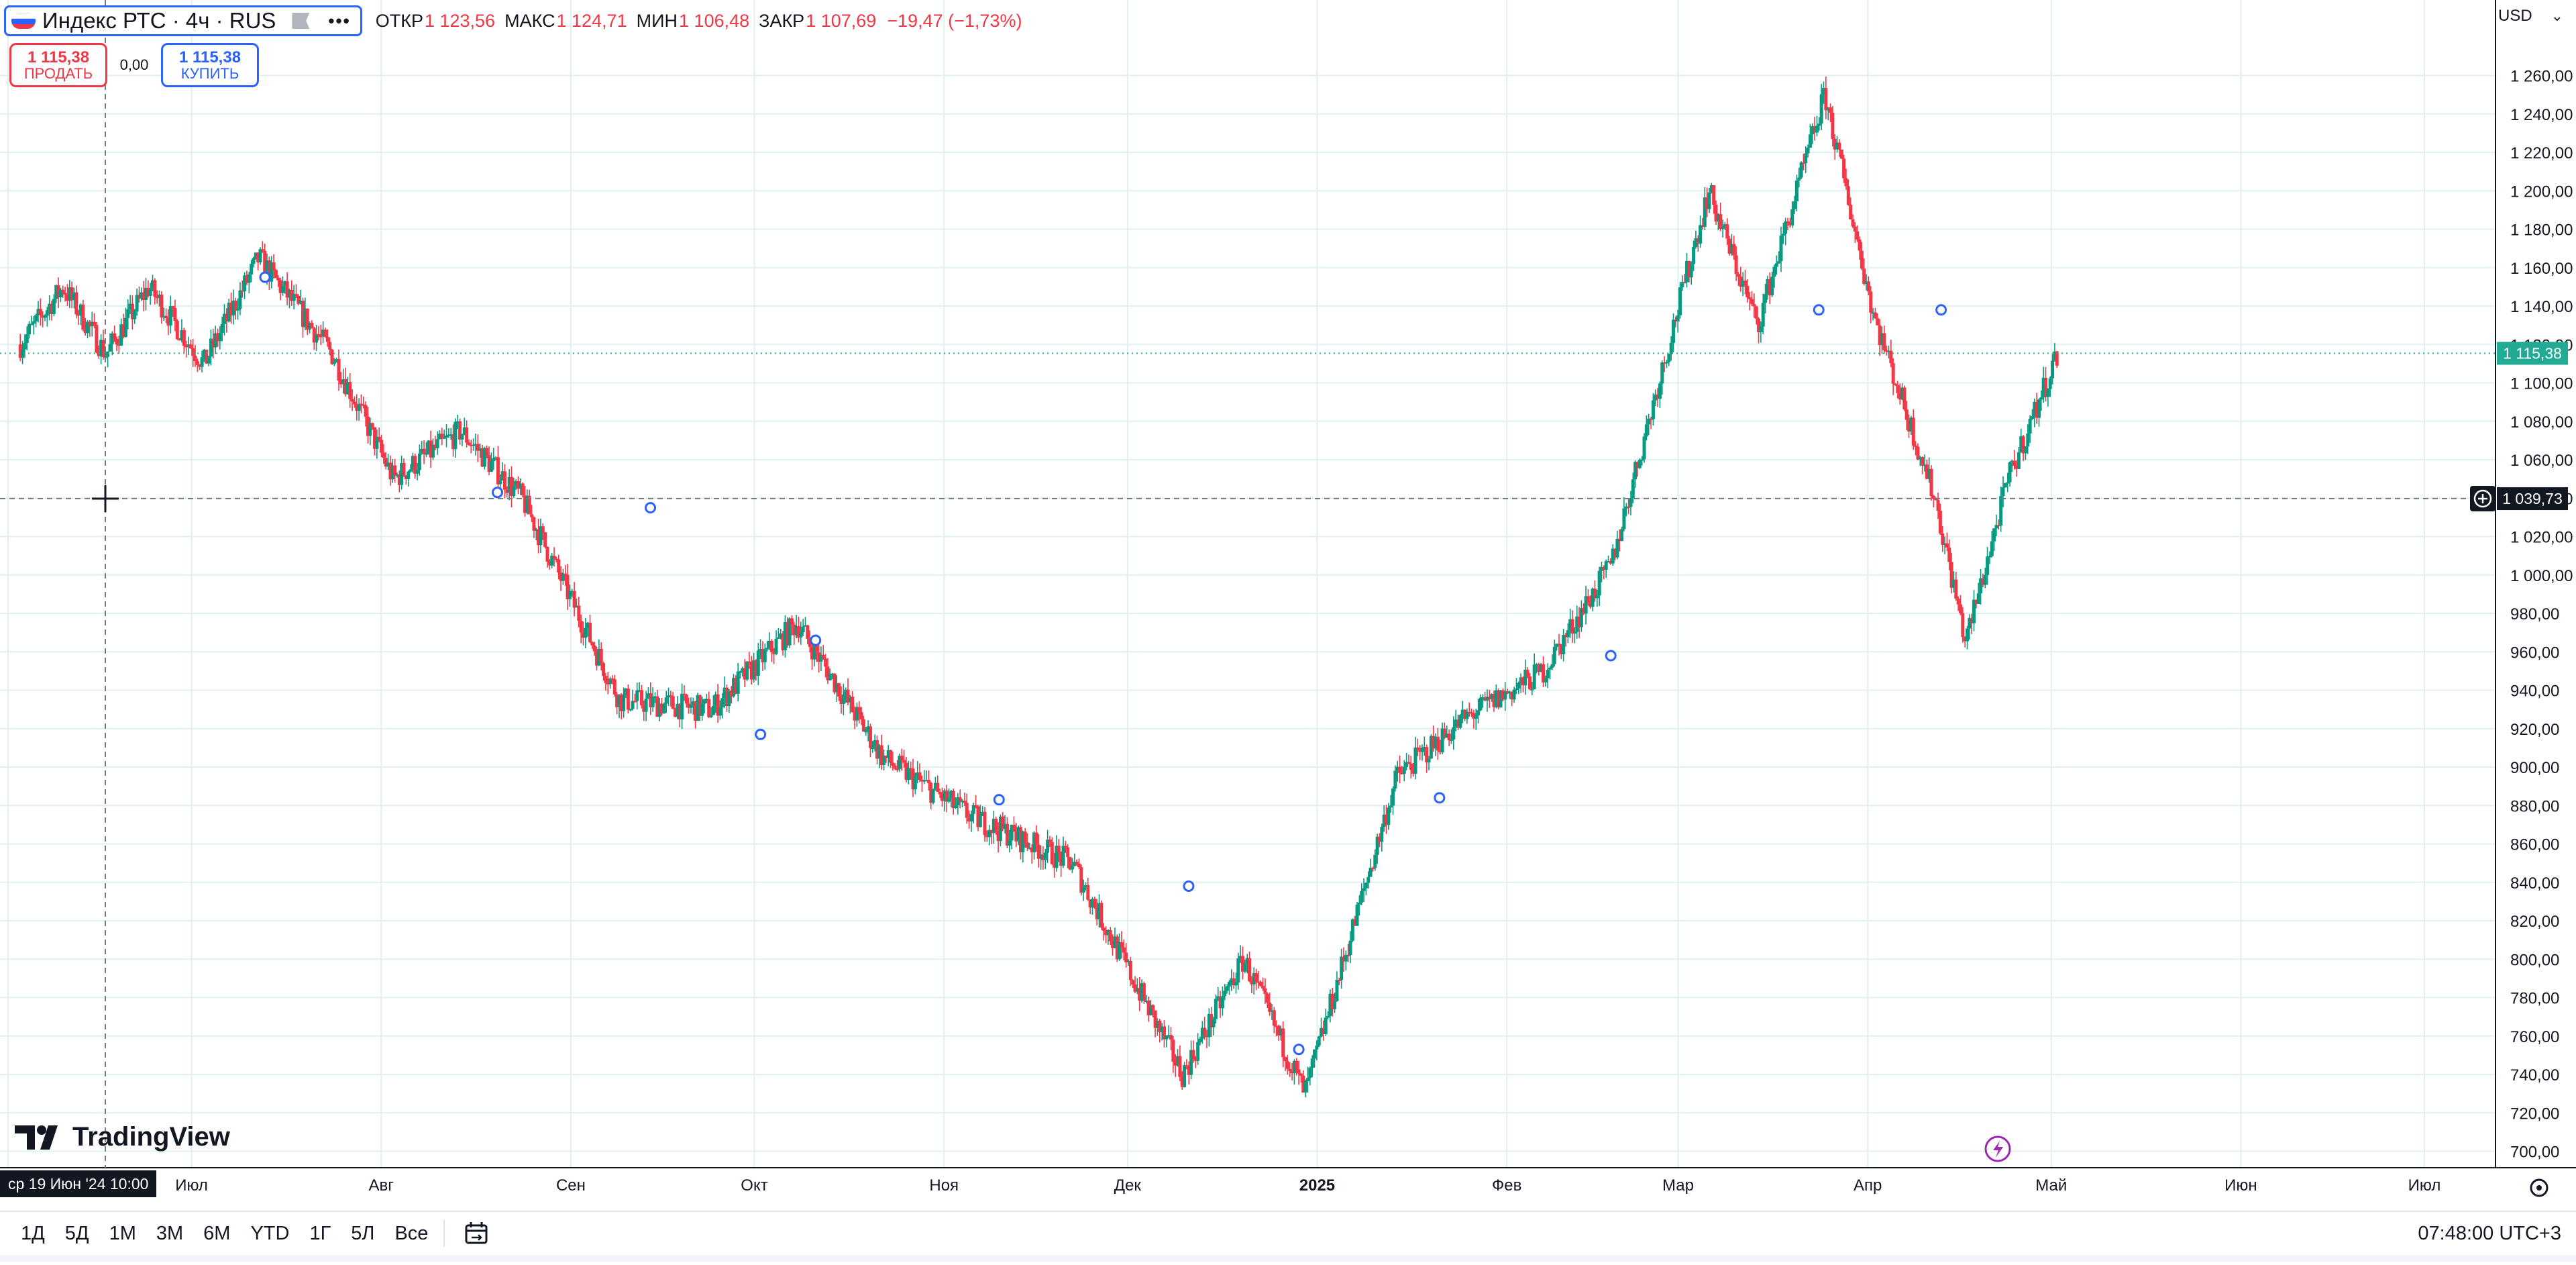 Image resolution: width=2576 pixels, height=1265 pixels. Describe the element at coordinates (320, 1233) in the screenshot. I see `period-1y: 1Г` at that location.